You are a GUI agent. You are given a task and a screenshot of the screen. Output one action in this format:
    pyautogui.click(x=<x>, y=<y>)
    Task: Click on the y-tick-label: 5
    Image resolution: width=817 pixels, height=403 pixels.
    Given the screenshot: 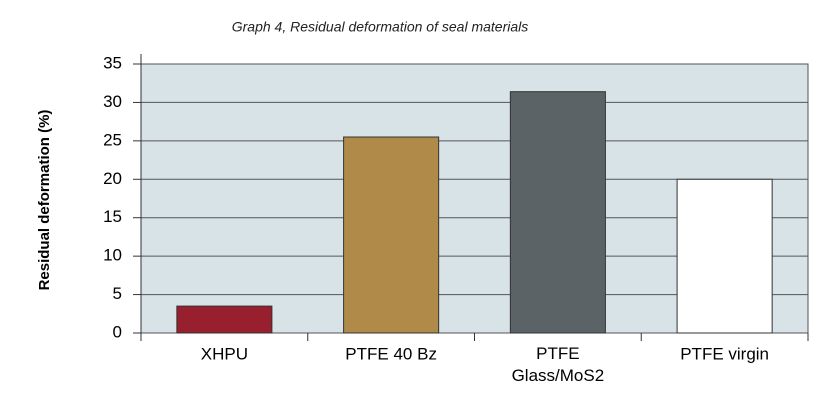 What is the action you would take?
    pyautogui.click(x=117, y=293)
    